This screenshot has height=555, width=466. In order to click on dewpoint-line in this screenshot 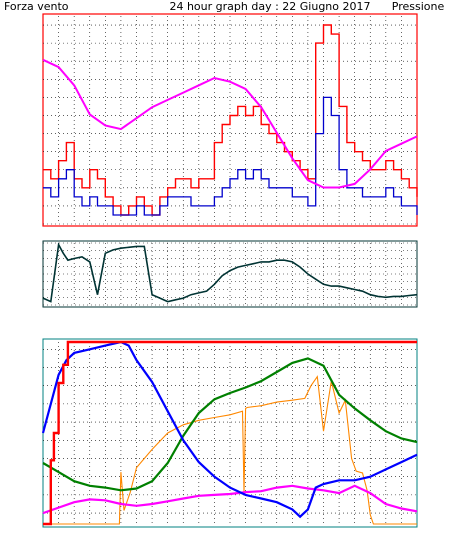, I will do `click(230, 499)`.